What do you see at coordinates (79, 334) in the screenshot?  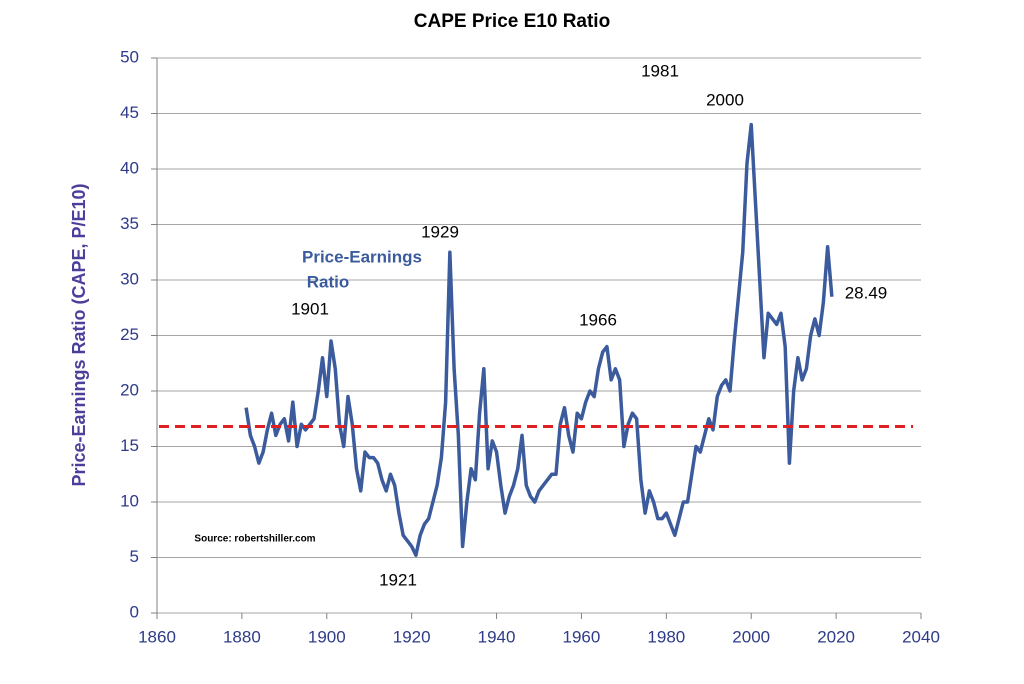 I see `y-axis-label: Price-Earnings Ratio (CAPE, P/E10)` at bounding box center [79, 334].